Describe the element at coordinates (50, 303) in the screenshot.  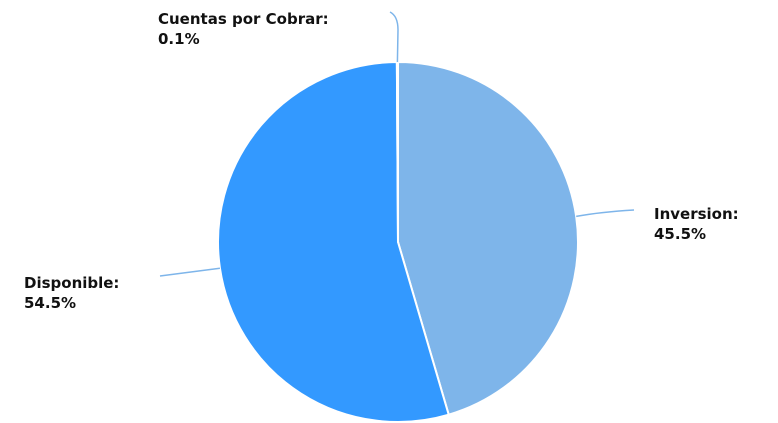
I see `slice-percent-disponible: 54.5%` at that location.